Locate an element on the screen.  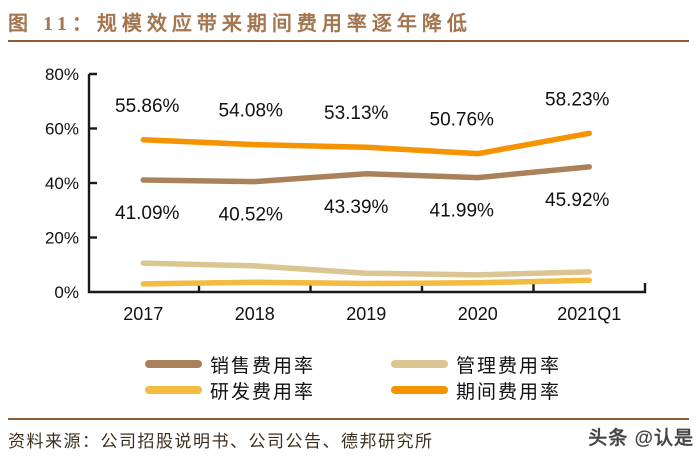
legend-item-销售费用率: 销售费用率 is located at coordinates (268, 364).